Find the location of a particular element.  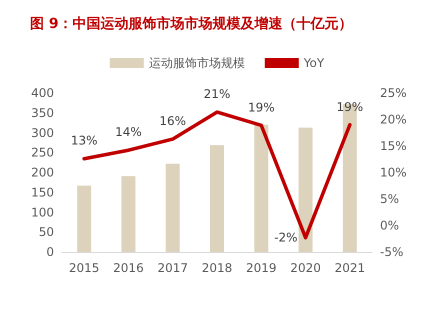

data-label: 16% is located at coordinates (172, 121).